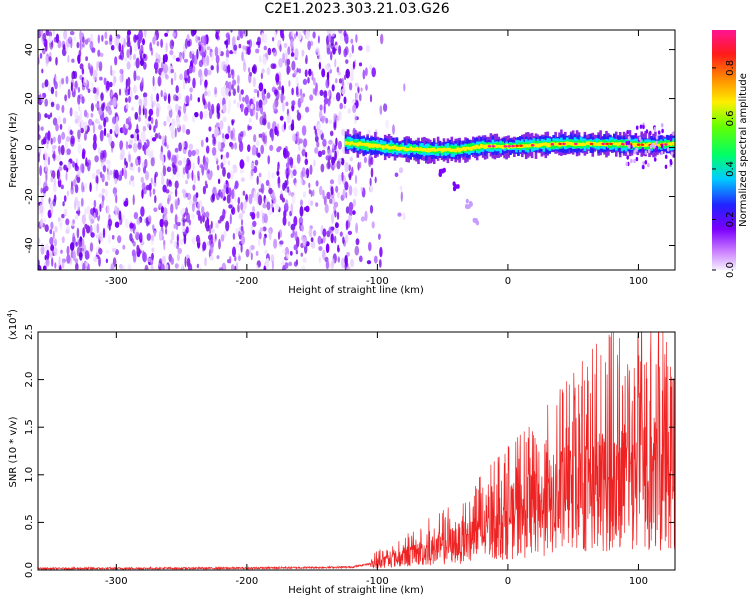  What do you see at coordinates (13, 451) in the screenshot?
I see `snr-y-label: SNR (10 * v/v)` at bounding box center [13, 451].